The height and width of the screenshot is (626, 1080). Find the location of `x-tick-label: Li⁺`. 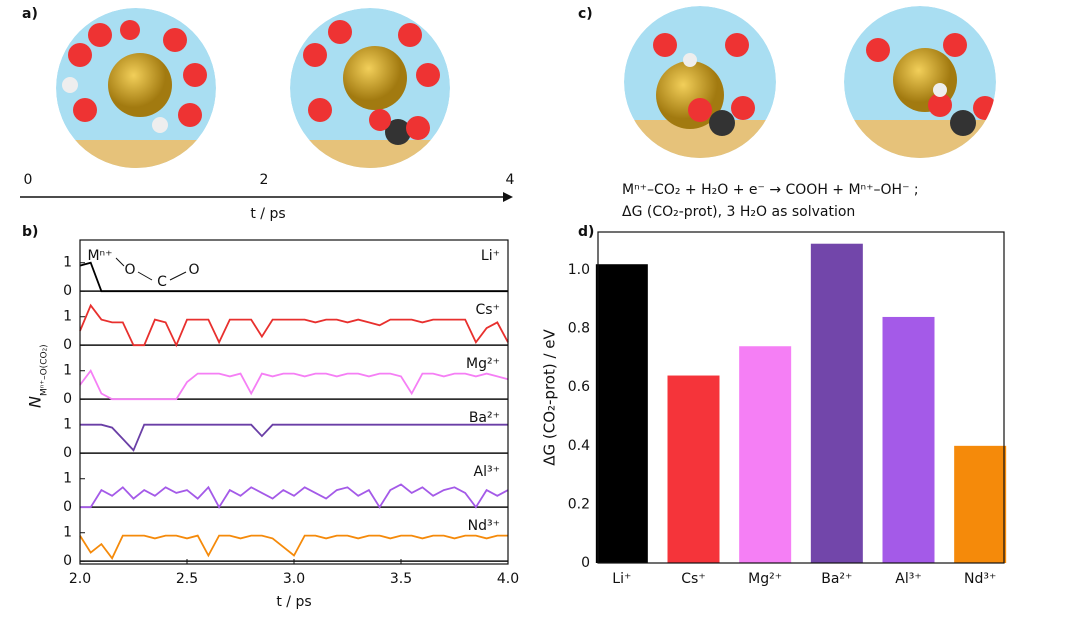

x-tick-label: Li⁺ is located at coordinates (621, 579).